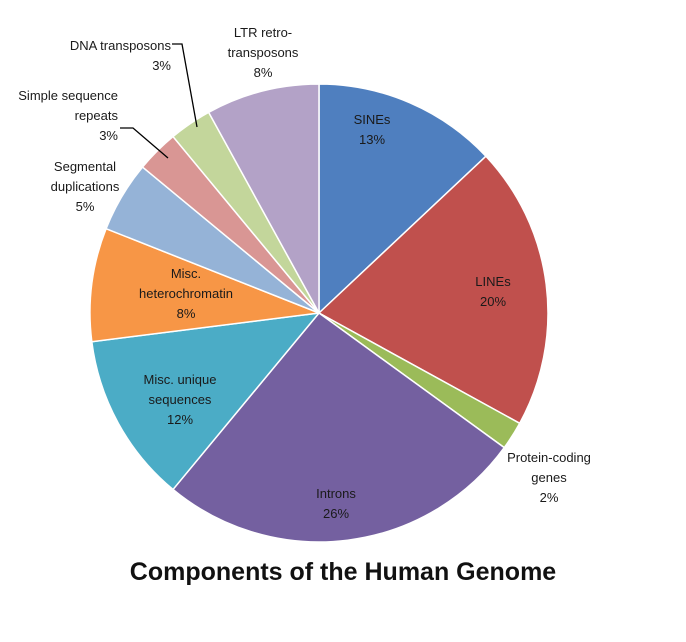 This screenshot has height=642, width=686. What do you see at coordinates (372, 129) in the screenshot?
I see `slice-label-0: SINEs 13%` at bounding box center [372, 129].